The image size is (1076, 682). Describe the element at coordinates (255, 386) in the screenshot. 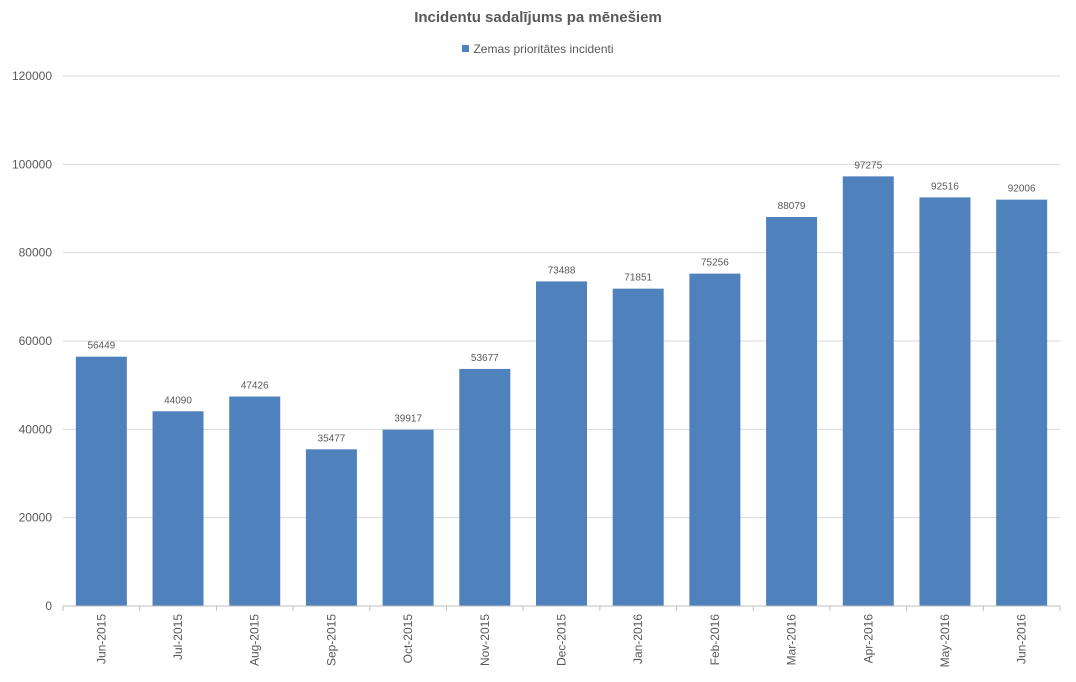

I see `data-label: 47426` at that location.